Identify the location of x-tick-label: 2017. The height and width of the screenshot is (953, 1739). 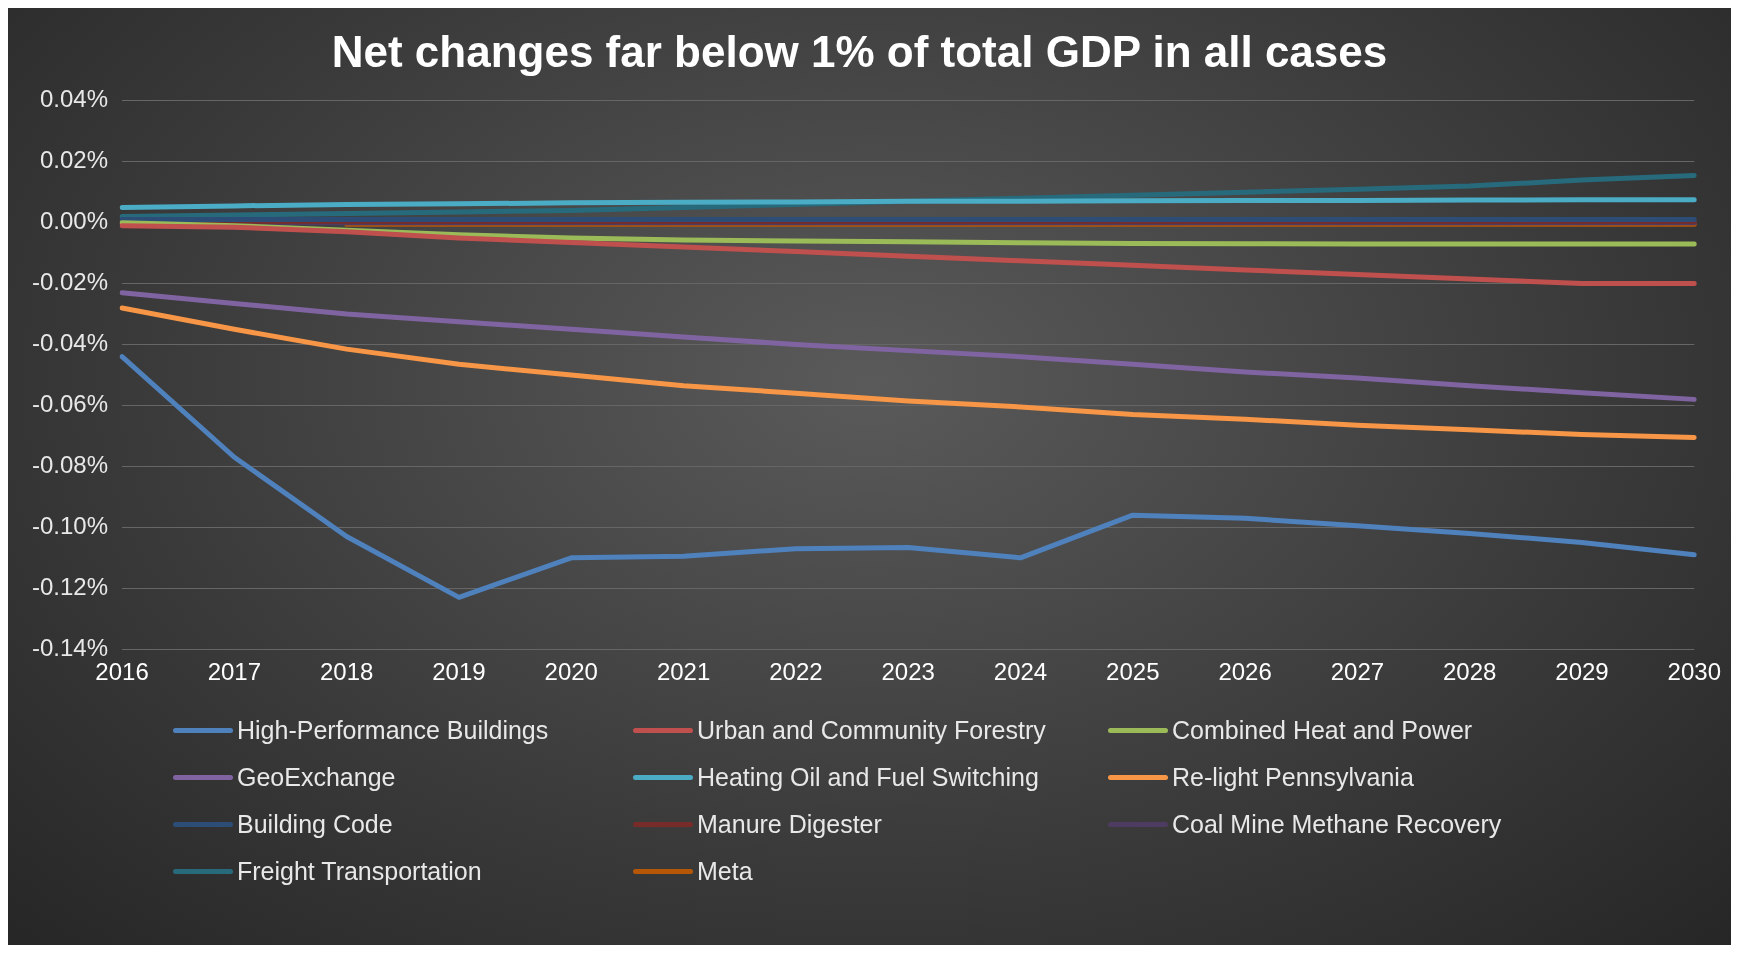
(234, 672).